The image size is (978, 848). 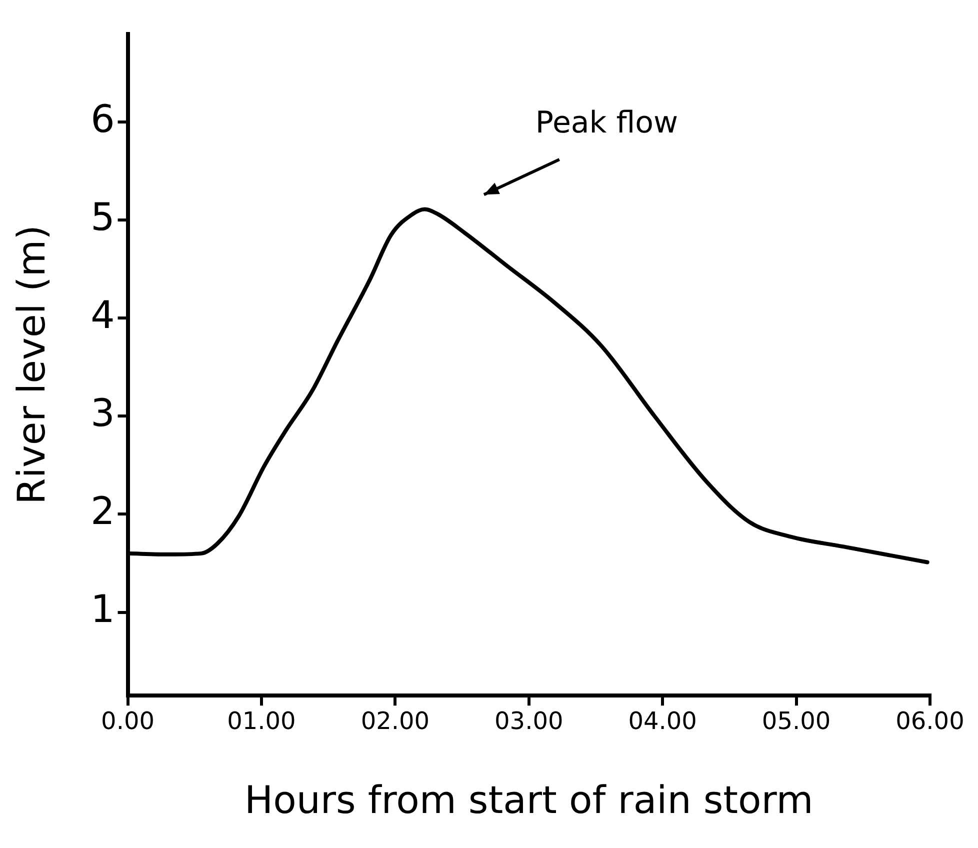 I want to click on y-tick-label: 1, so click(x=102, y=609).